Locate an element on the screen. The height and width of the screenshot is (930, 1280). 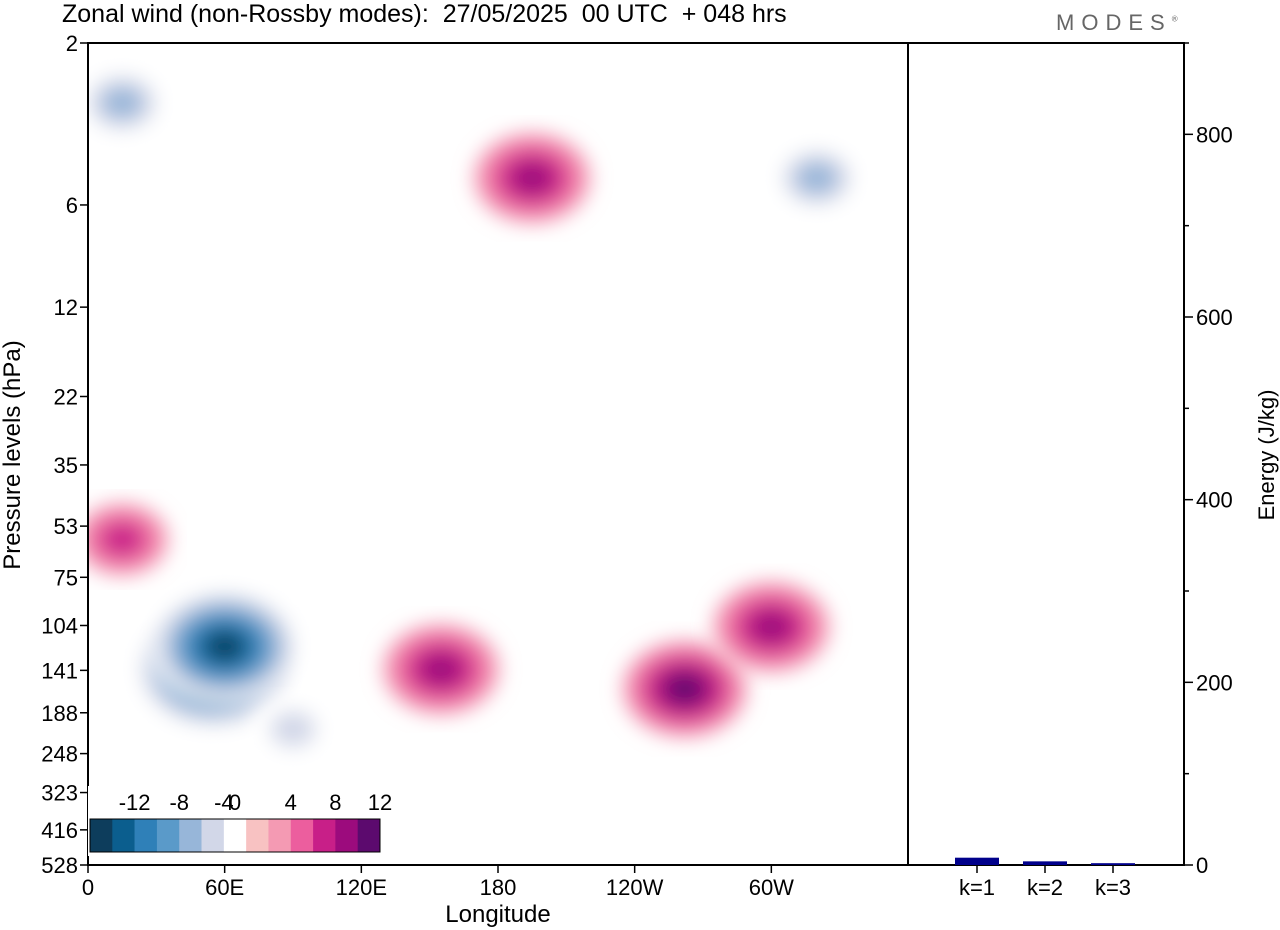
y-tick-label: 35 is located at coordinates (66, 465).